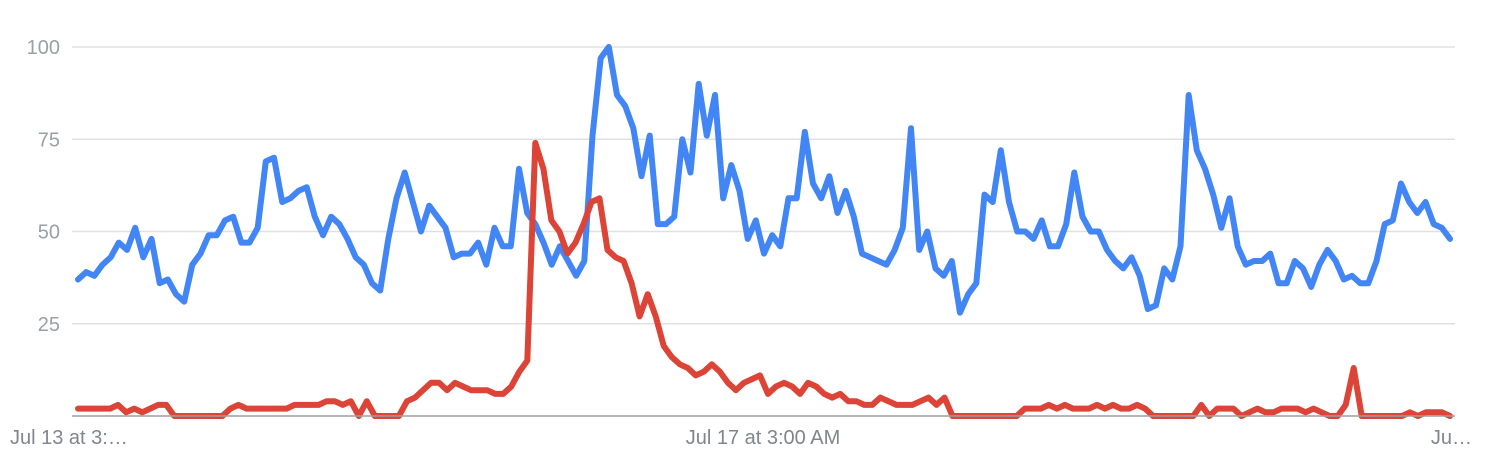 This screenshot has width=1500, height=462. Describe the element at coordinates (49, 233) in the screenshot. I see `y-tick-label: 50` at that location.